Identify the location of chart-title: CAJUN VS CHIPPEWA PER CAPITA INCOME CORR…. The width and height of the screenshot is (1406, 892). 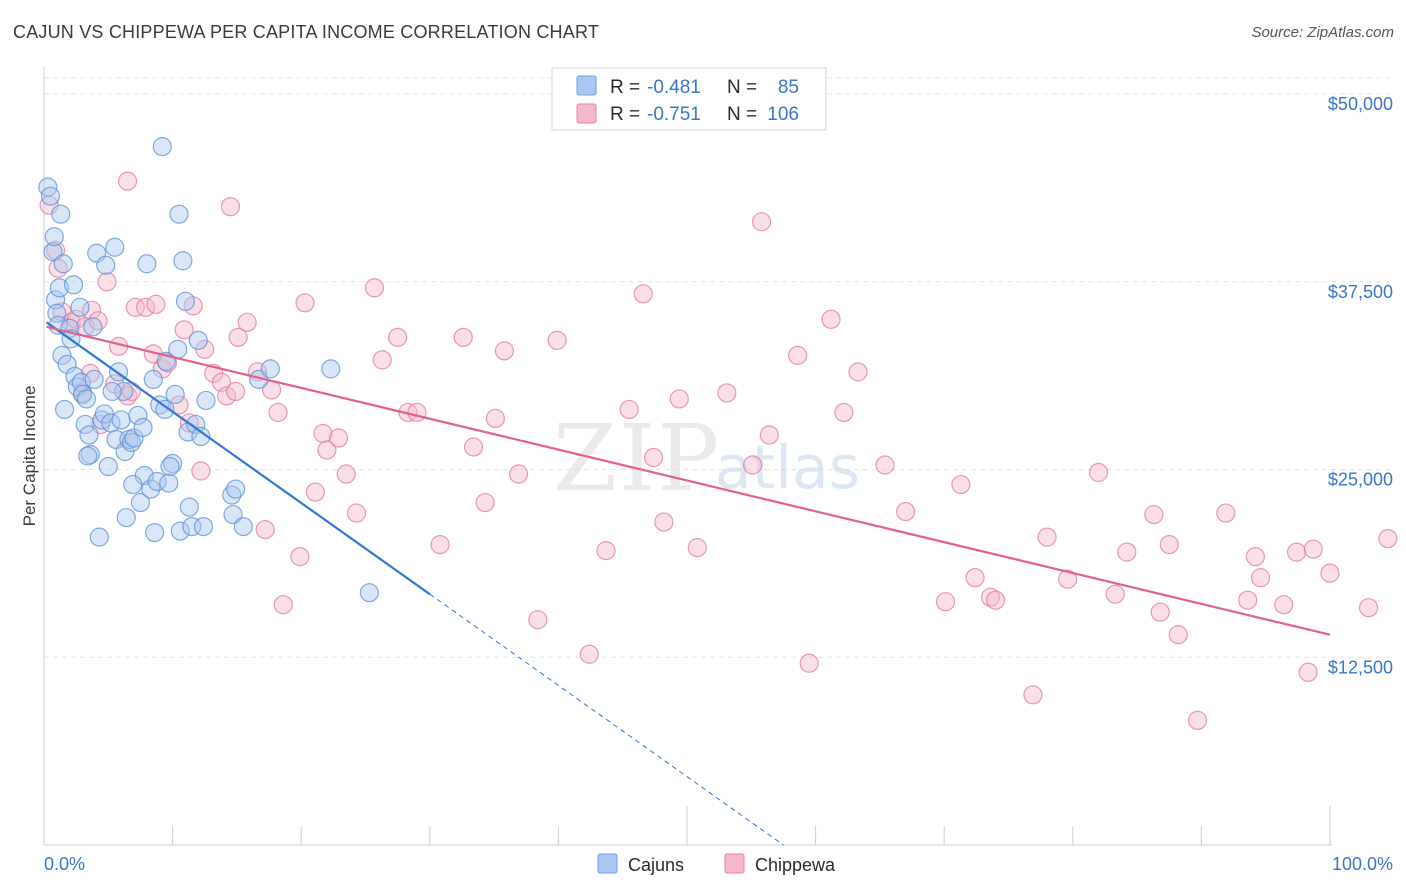
(306, 32).